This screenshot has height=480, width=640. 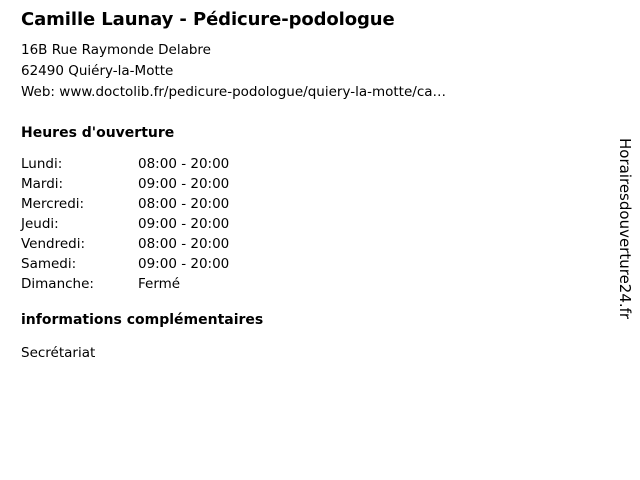 I want to click on day-label: Dimanche:, so click(x=57, y=284).